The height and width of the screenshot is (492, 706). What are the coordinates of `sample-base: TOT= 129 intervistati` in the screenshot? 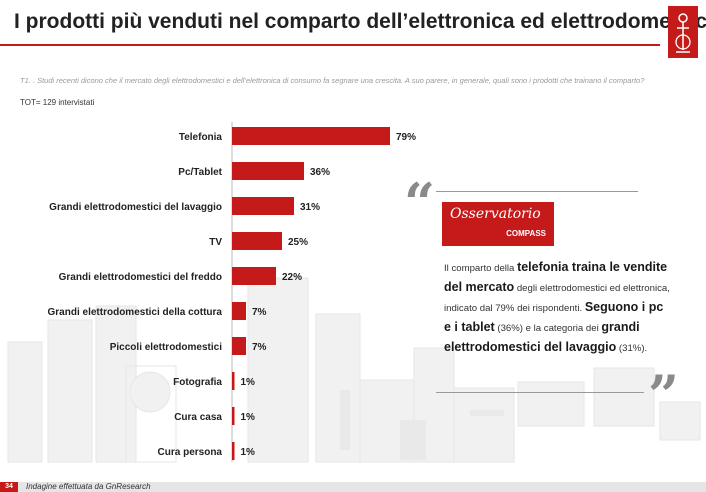 It's located at (57, 102).